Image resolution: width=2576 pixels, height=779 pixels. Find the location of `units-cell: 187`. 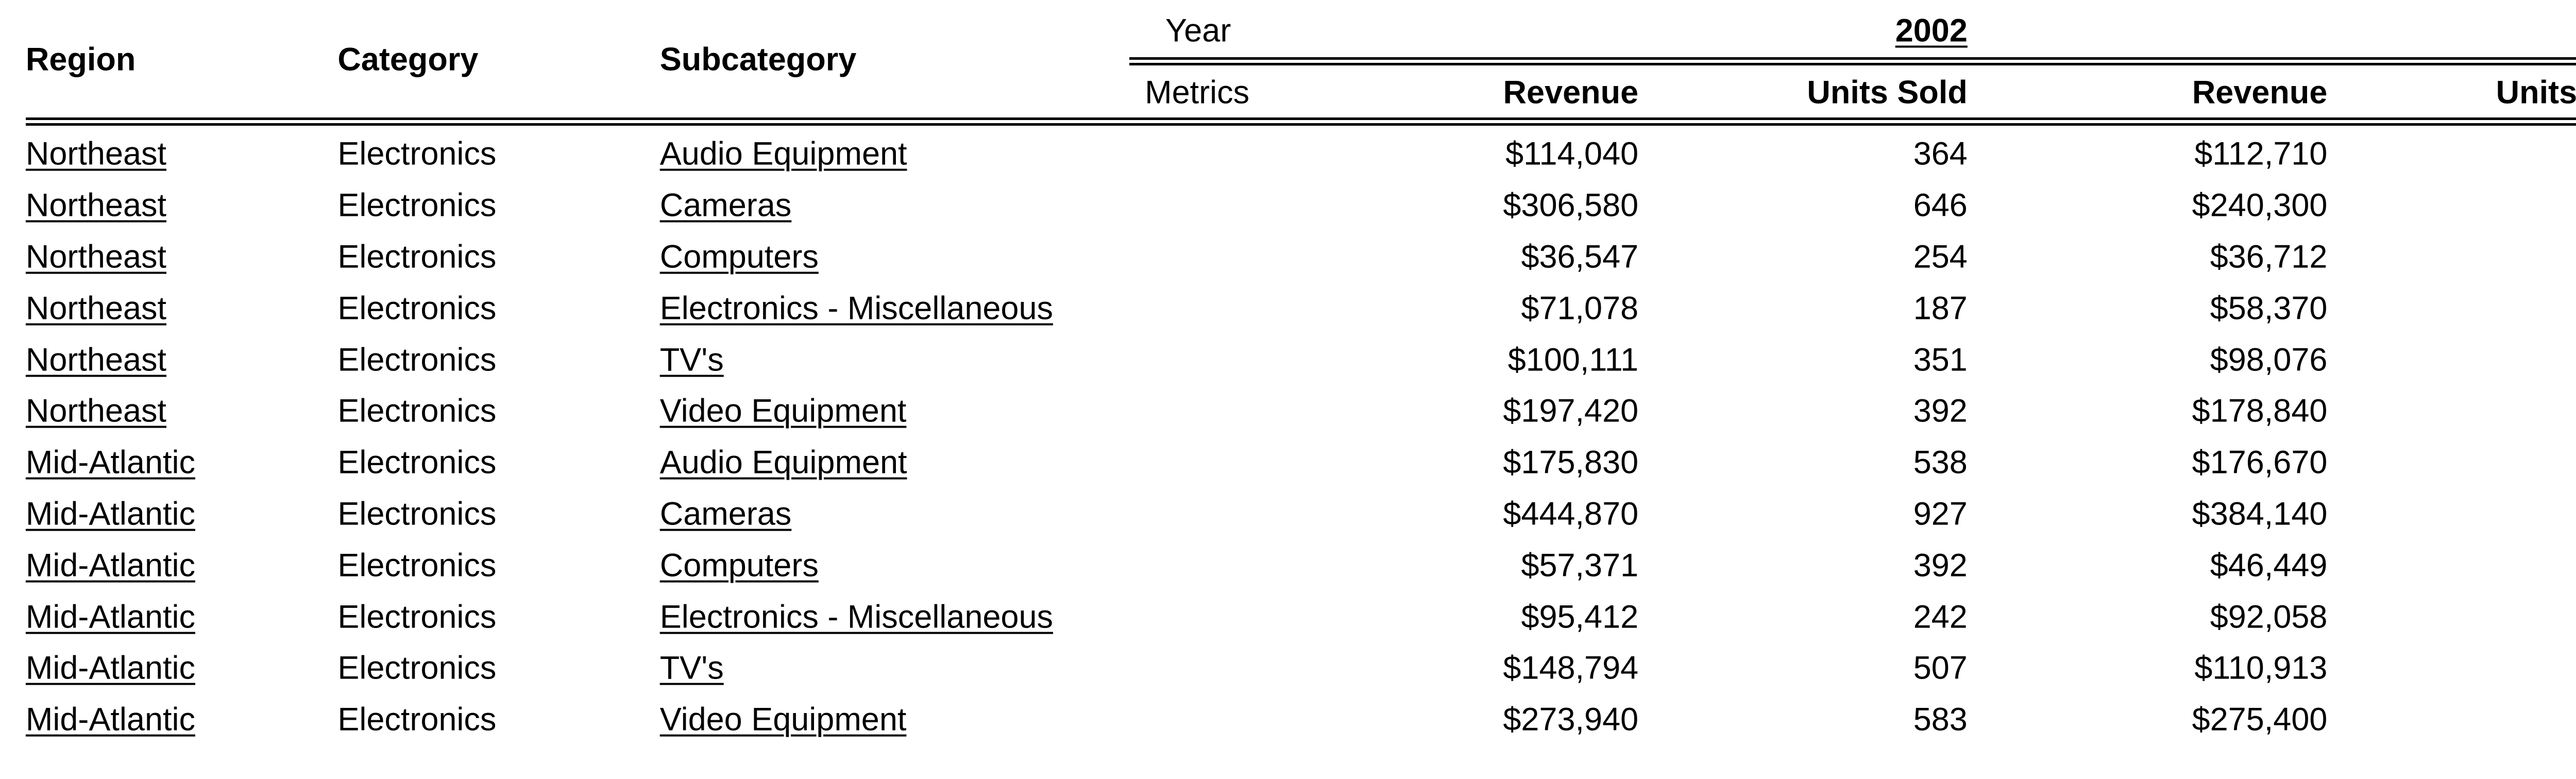

units-cell: 187 is located at coordinates (1940, 308).